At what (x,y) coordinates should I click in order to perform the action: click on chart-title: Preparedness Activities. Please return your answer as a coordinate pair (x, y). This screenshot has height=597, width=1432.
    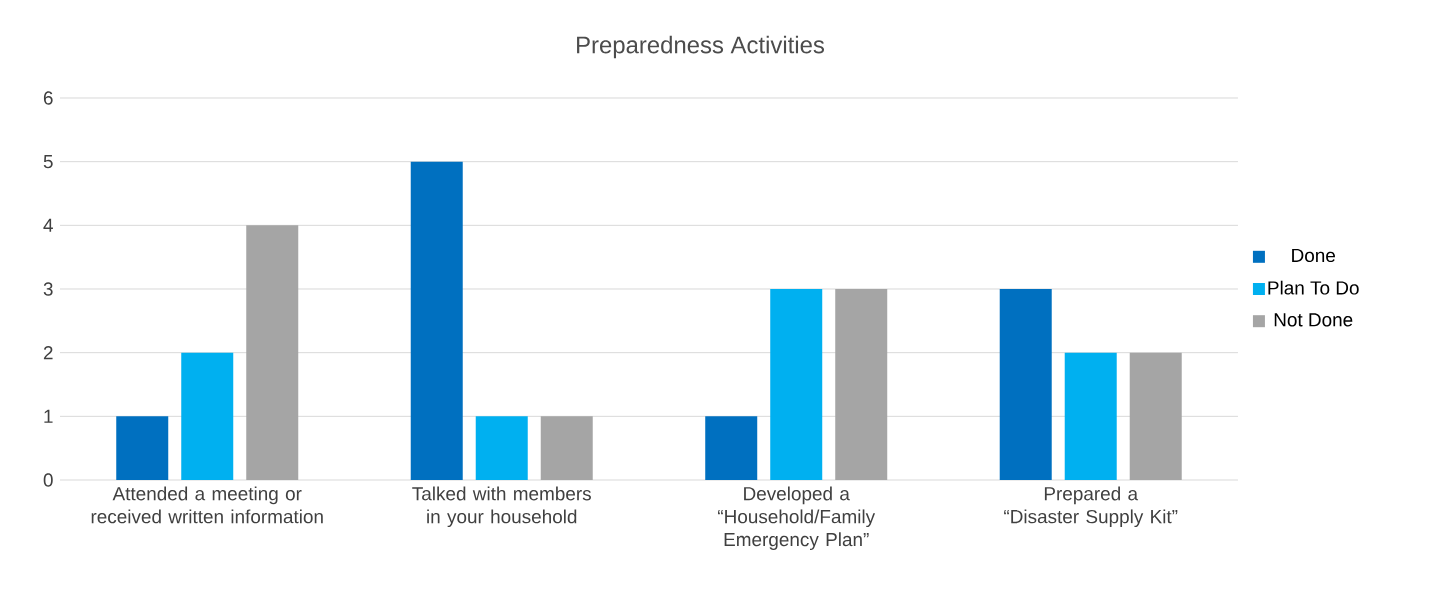
    Looking at the image, I should click on (701, 47).